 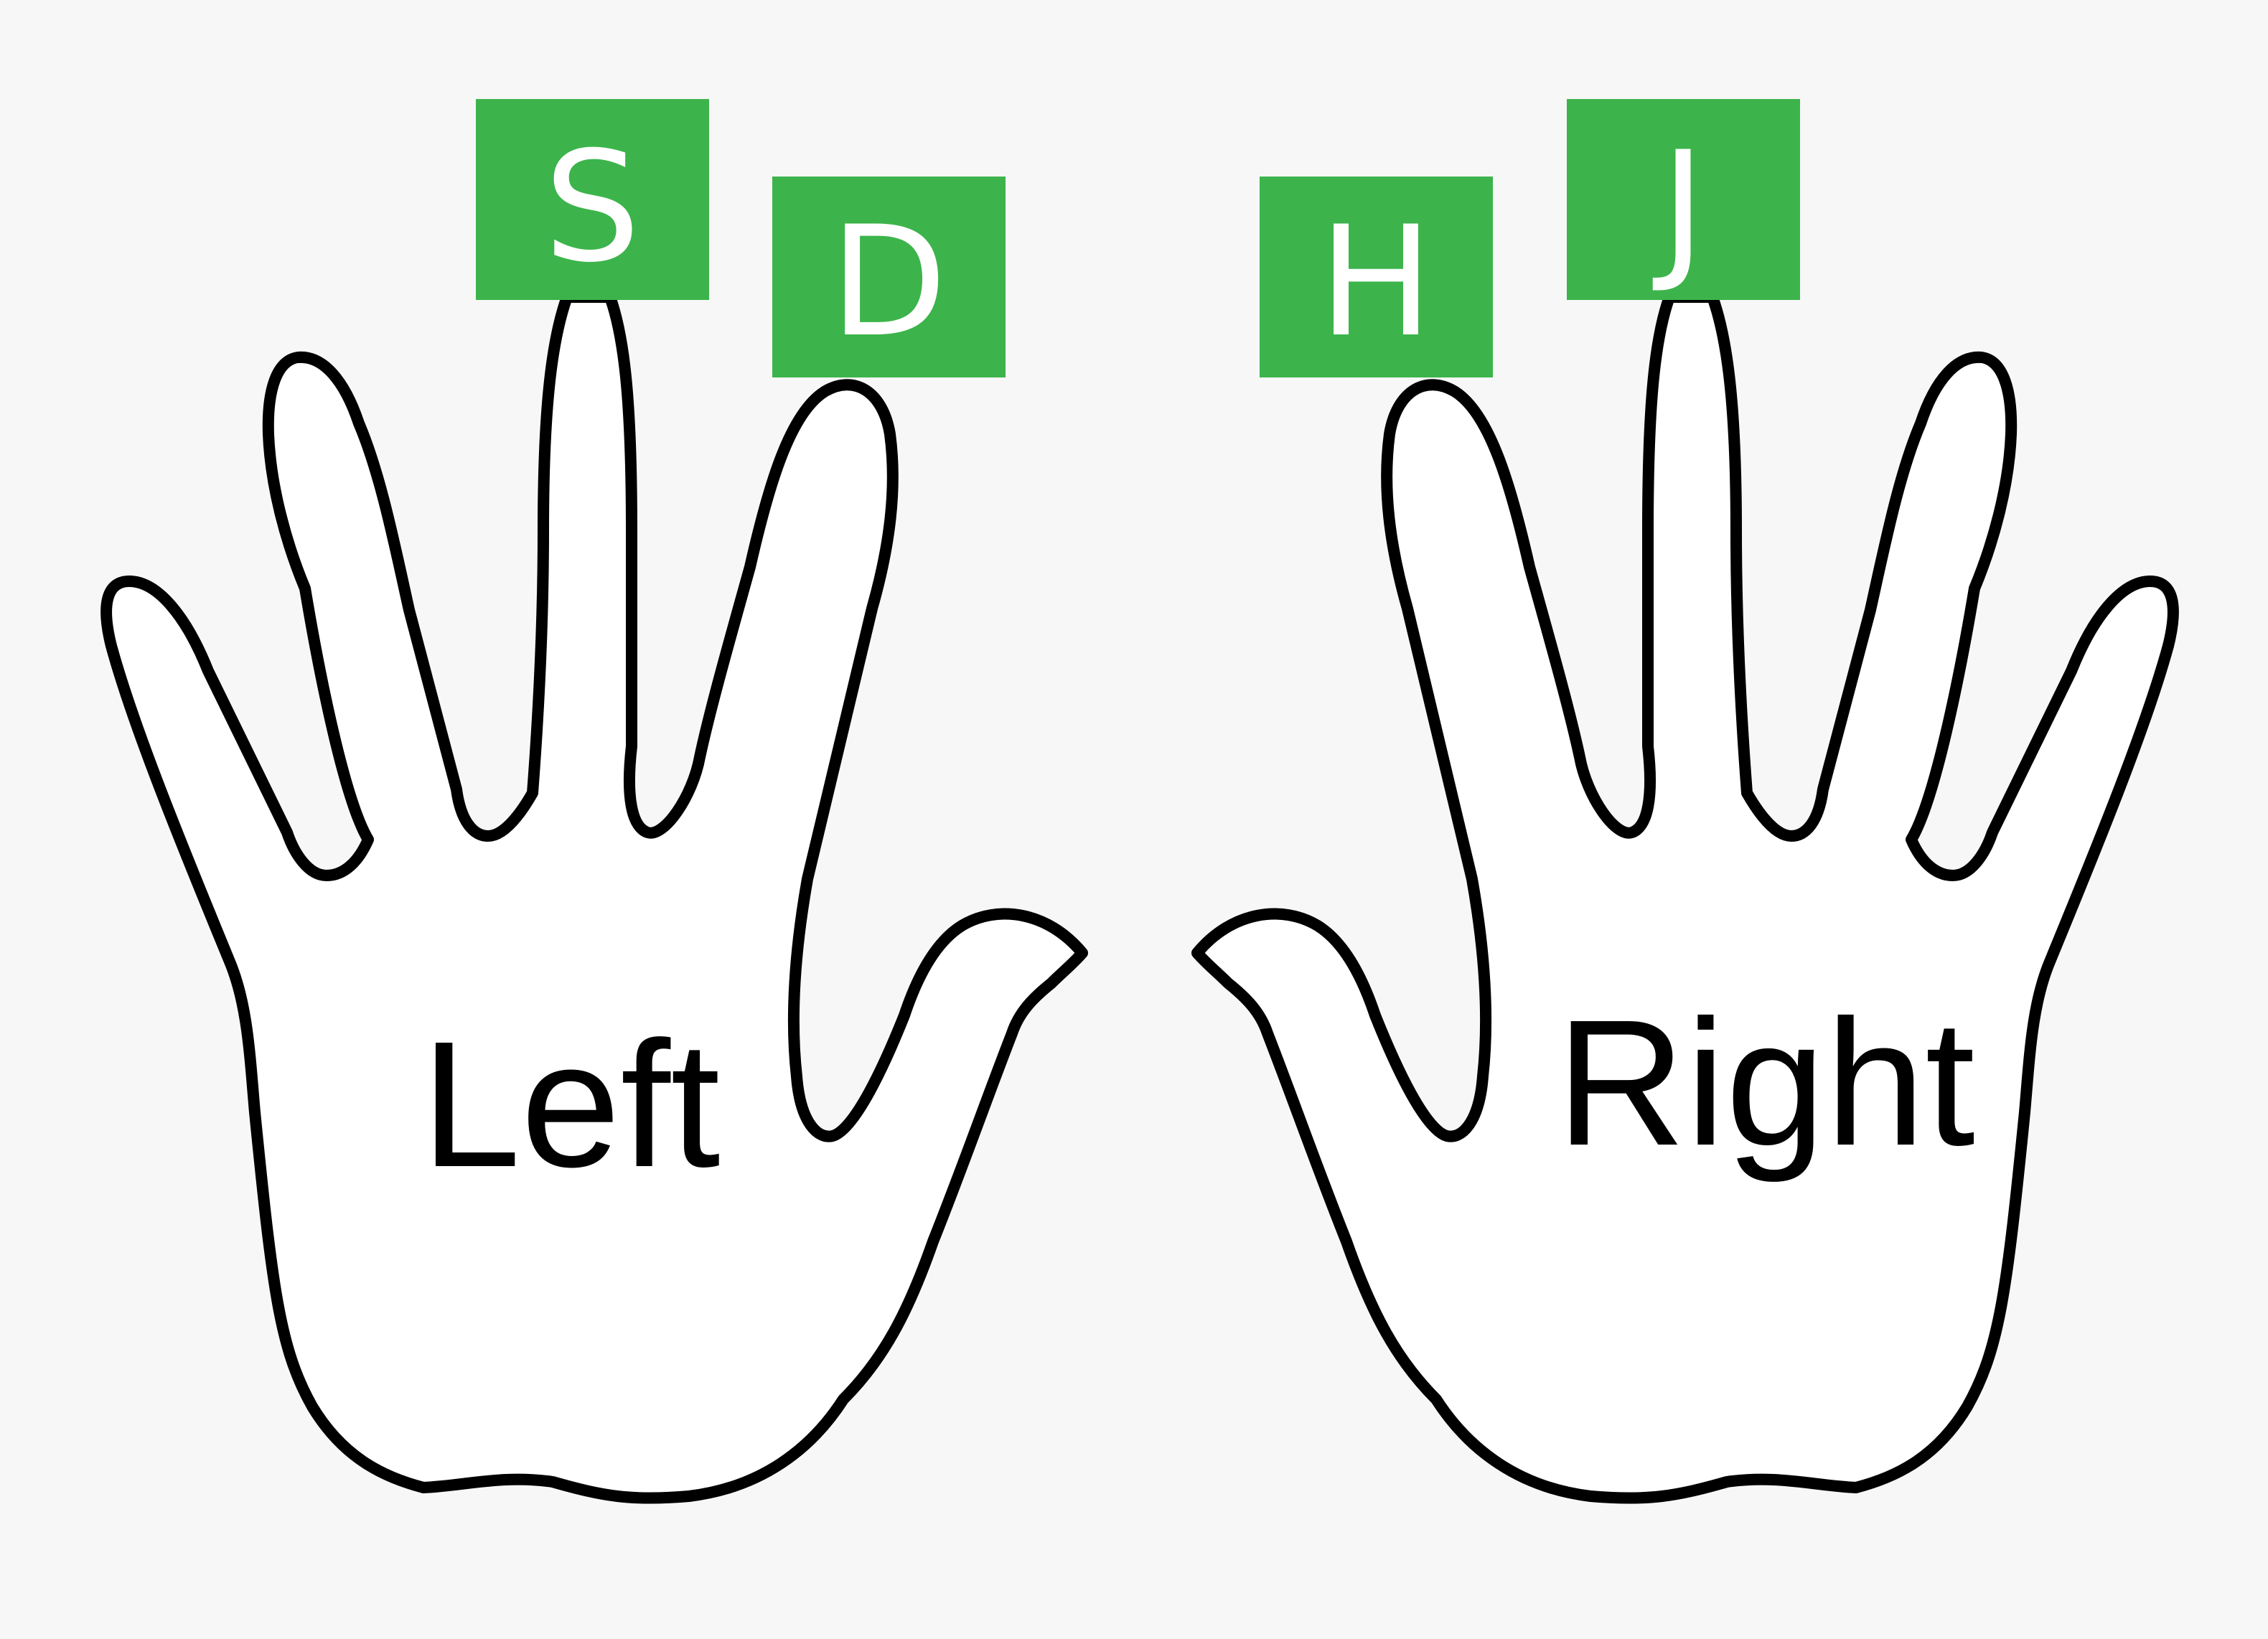 I want to click on key-j: J, so click(x=1684, y=200).